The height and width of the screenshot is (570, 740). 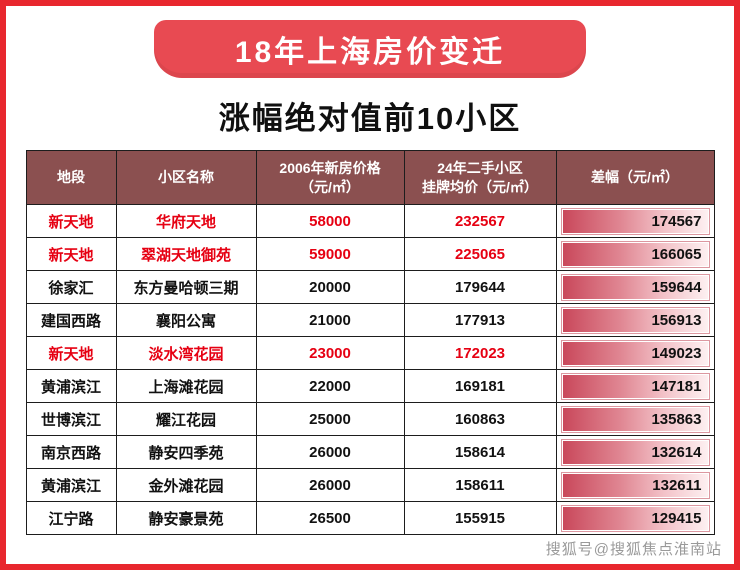 I want to click on cell-diff: 135863, so click(x=635, y=419).